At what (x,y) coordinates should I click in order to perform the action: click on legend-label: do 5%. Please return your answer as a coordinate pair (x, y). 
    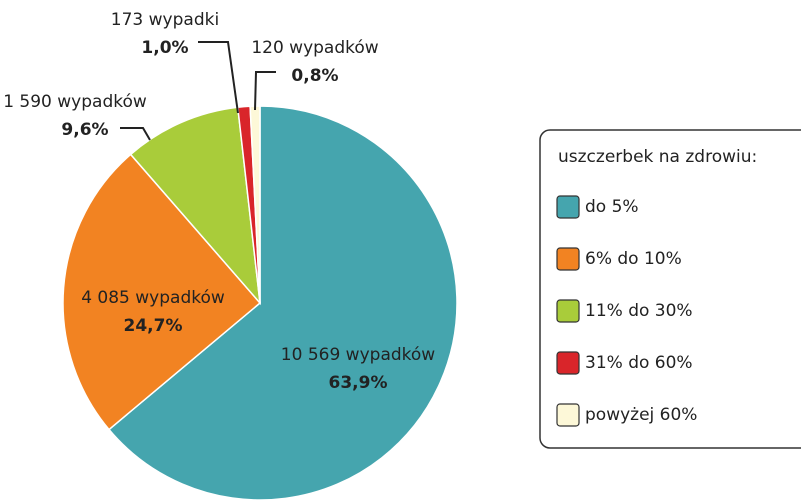
    Looking at the image, I should click on (612, 207).